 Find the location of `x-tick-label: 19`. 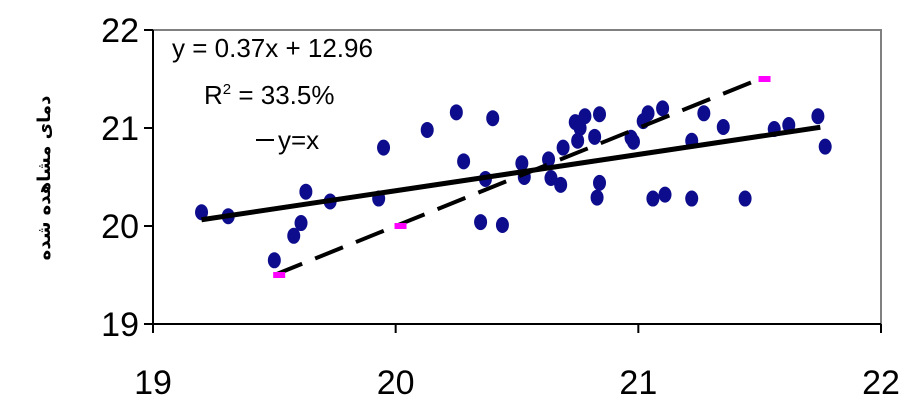

x-tick-label: 19 is located at coordinates (153, 383).